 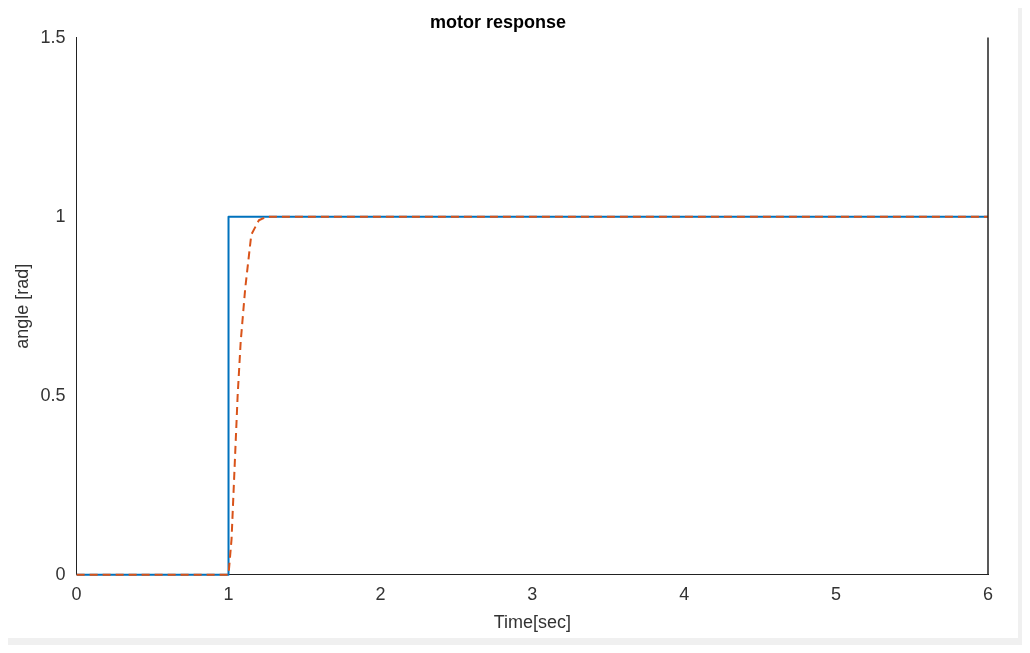 What do you see at coordinates (53, 394) in the screenshot?
I see `y-tick-label: 0.5` at bounding box center [53, 394].